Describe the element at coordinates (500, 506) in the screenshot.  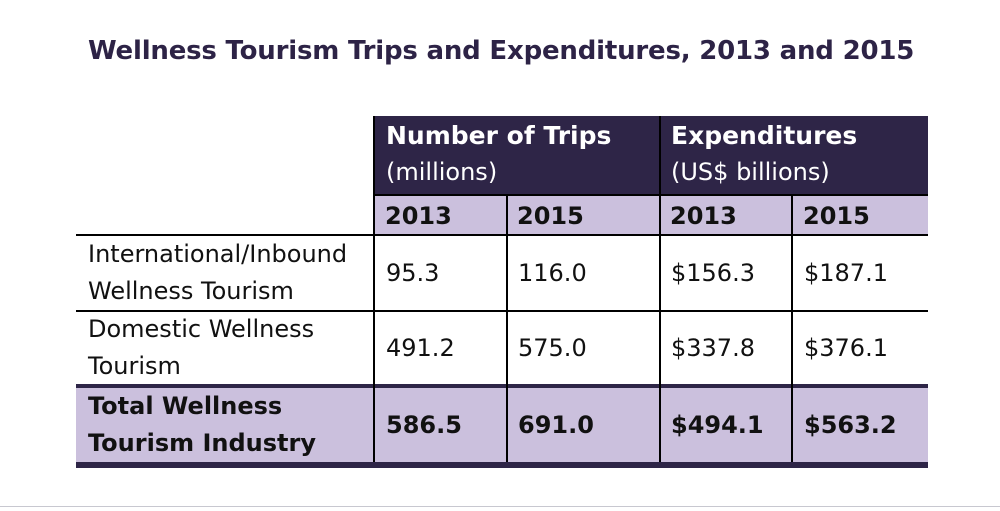
I see `page-bottom-rule` at that location.